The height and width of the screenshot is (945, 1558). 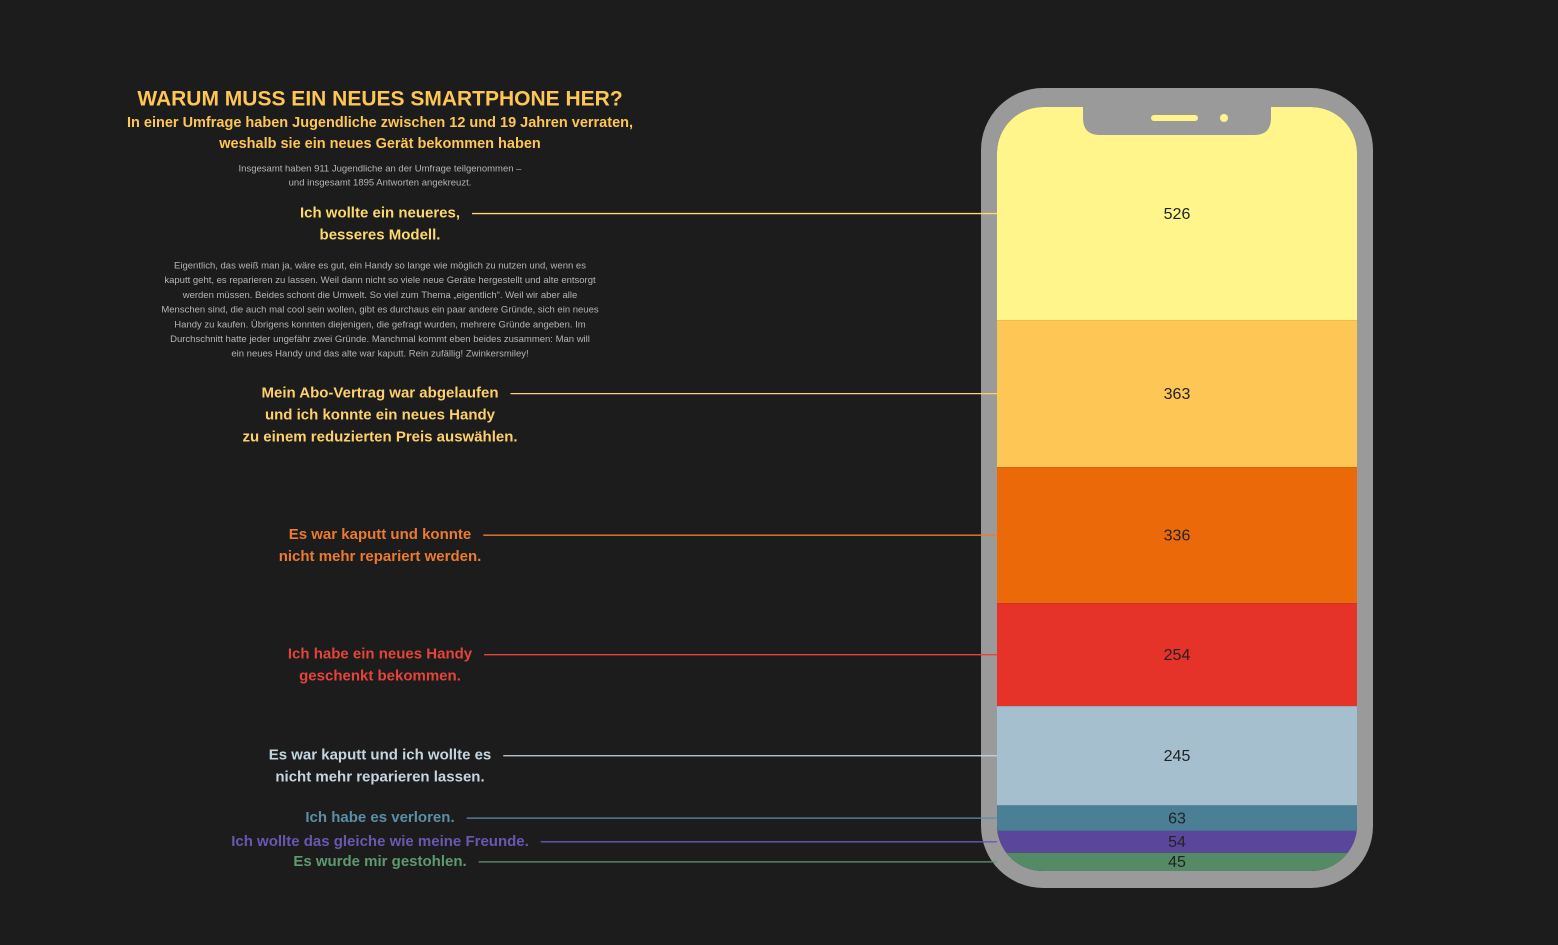 I want to click on camera, so click(x=1224, y=118).